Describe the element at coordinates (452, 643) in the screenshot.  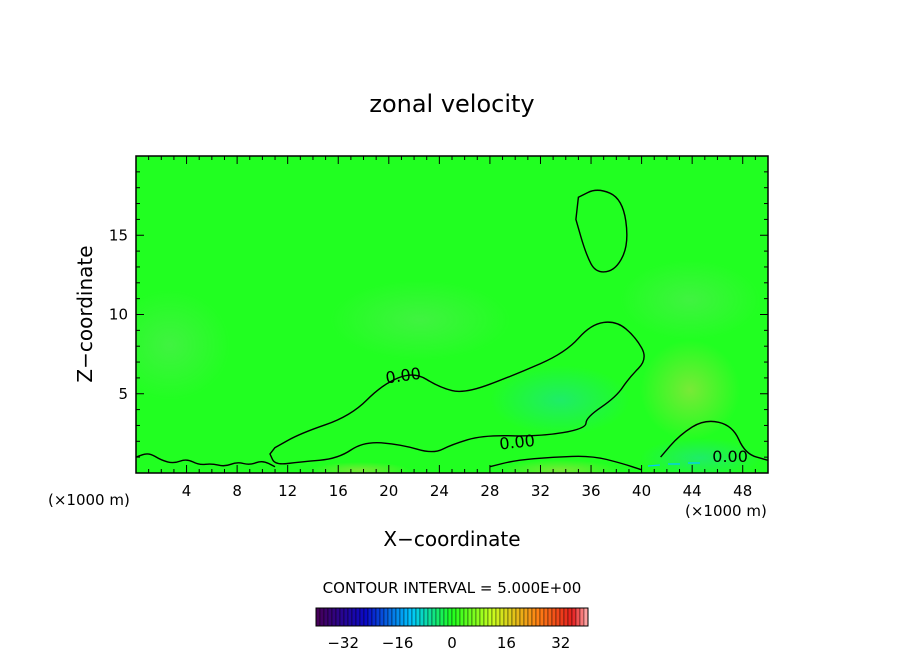
I see `colorbar-tick-label: 0` at that location.